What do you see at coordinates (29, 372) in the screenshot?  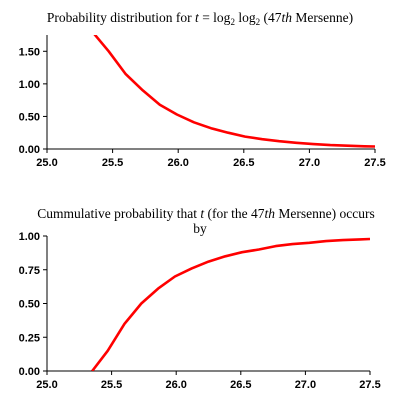 I see `chart-2-y-tick-label: 0.00` at bounding box center [29, 372].